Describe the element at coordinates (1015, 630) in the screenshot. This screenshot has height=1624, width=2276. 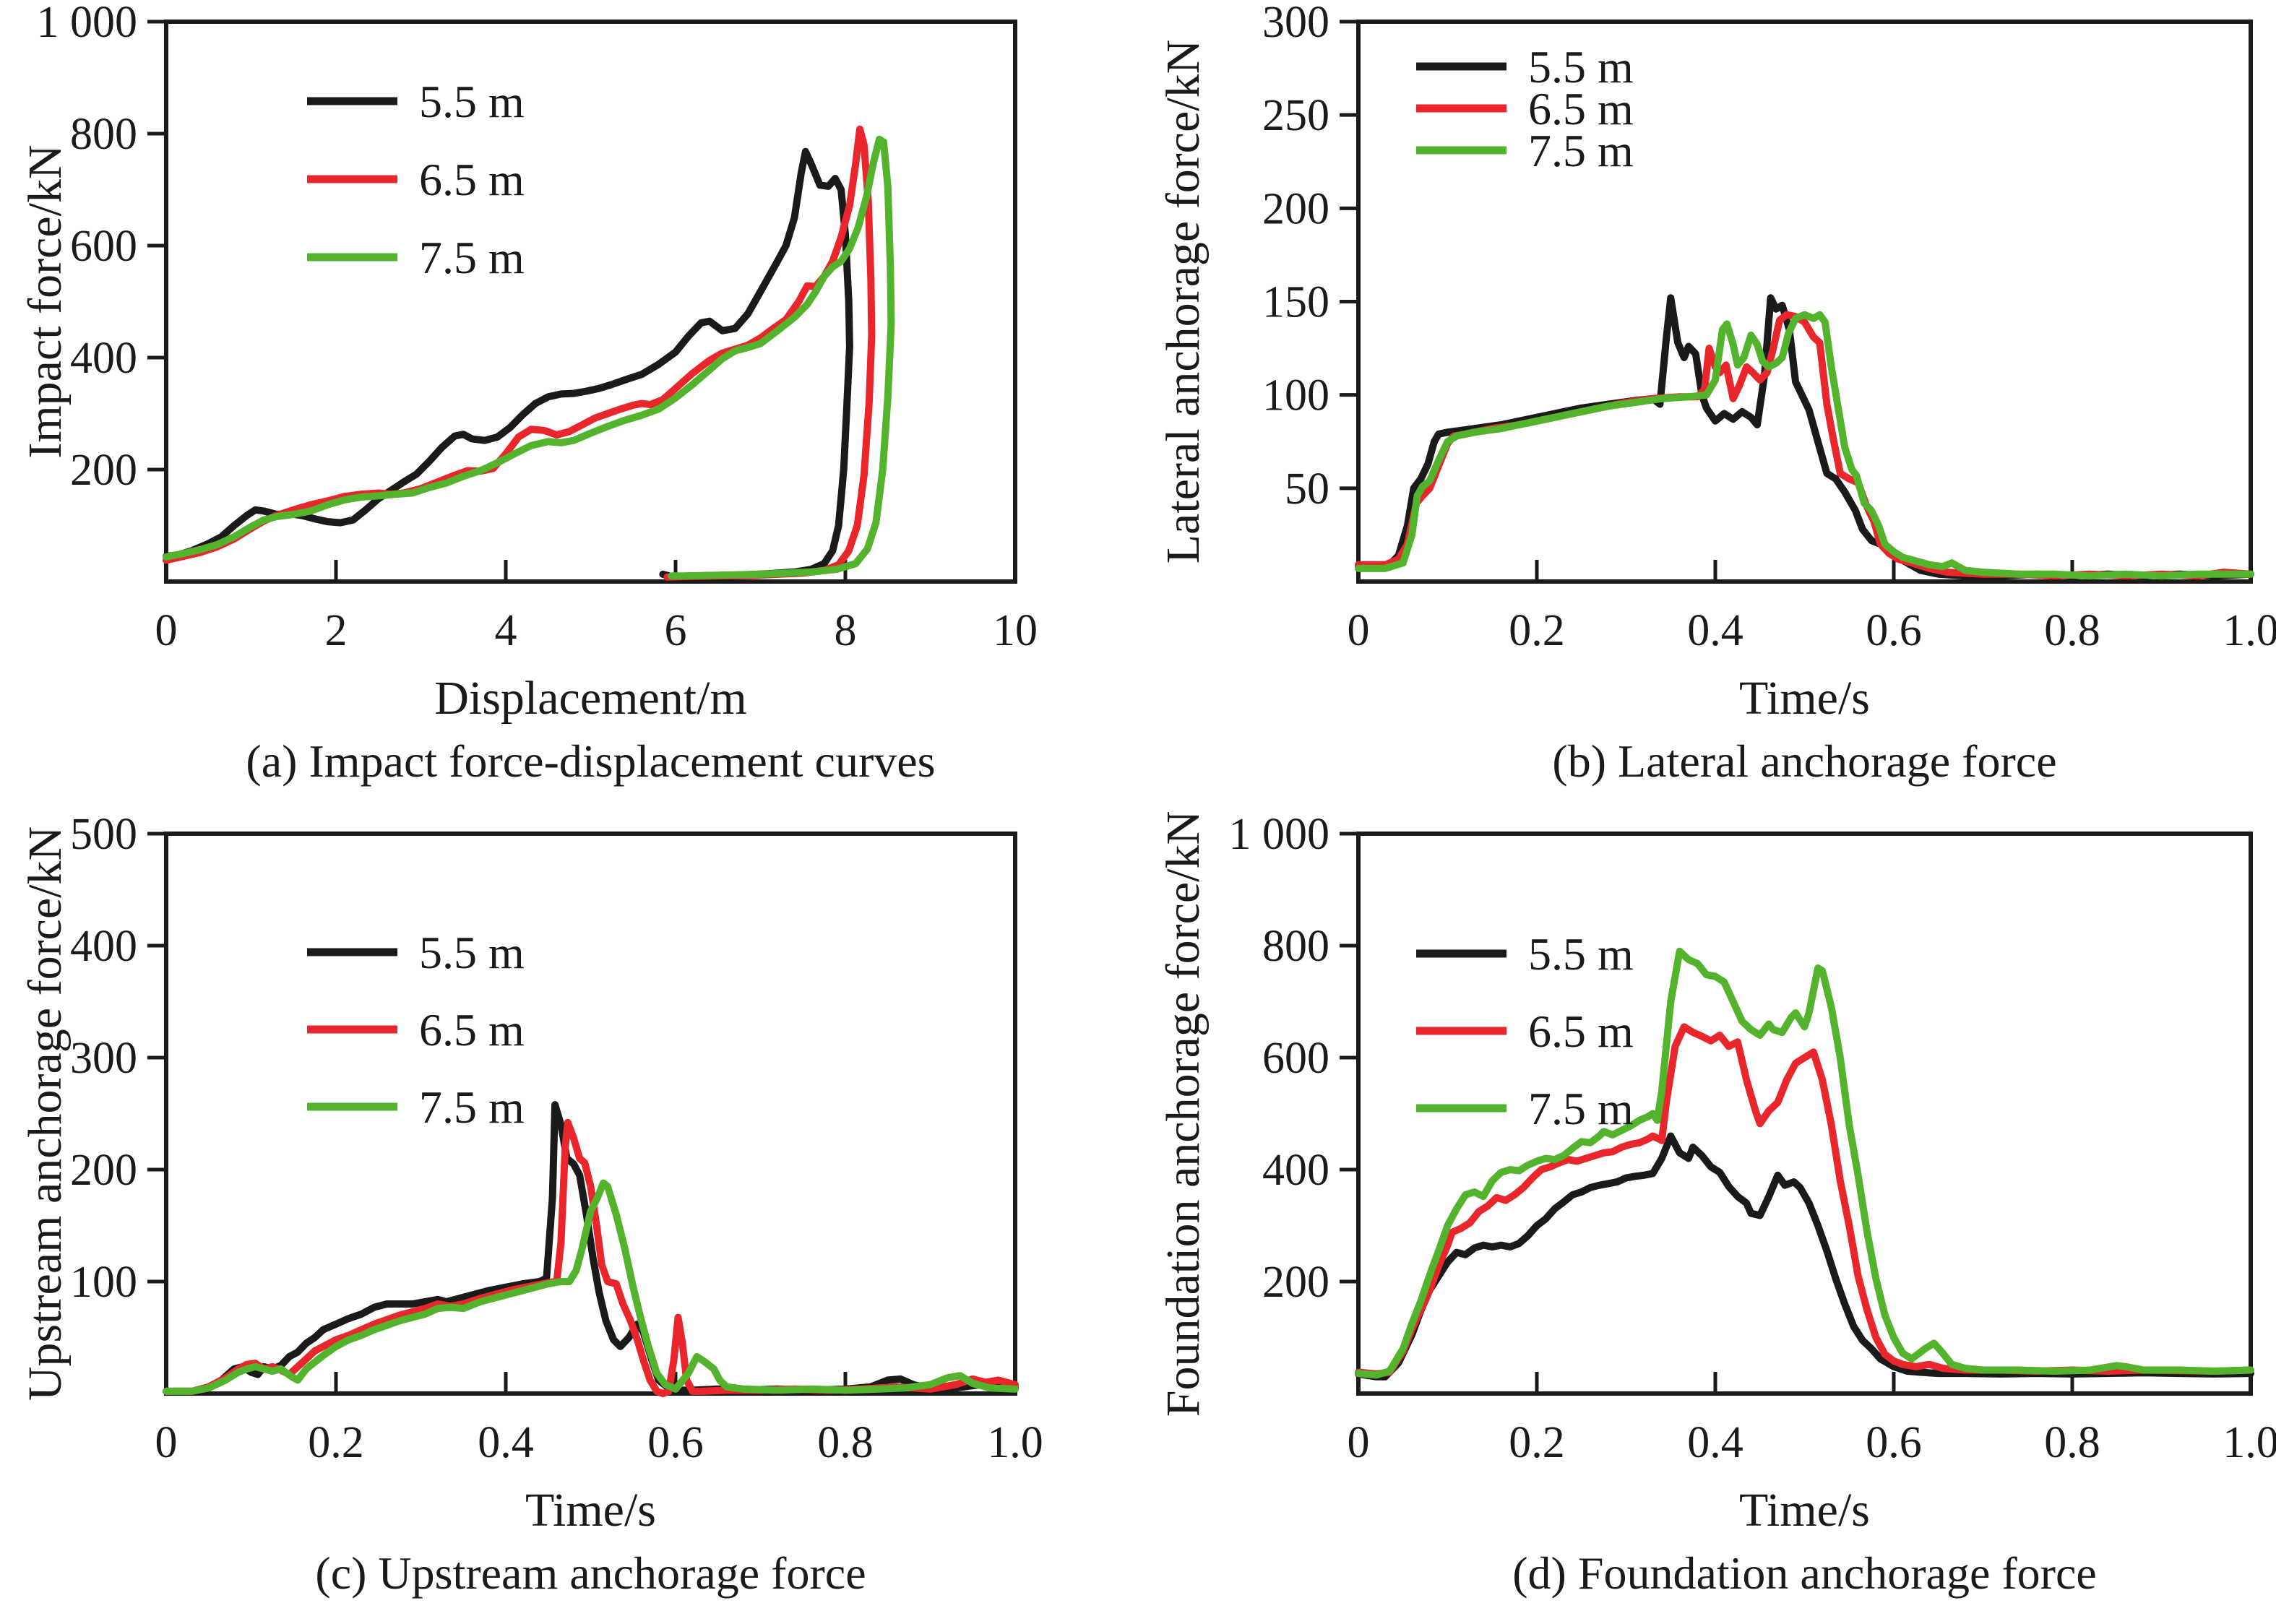
I see `x-tick-label: 10` at that location.